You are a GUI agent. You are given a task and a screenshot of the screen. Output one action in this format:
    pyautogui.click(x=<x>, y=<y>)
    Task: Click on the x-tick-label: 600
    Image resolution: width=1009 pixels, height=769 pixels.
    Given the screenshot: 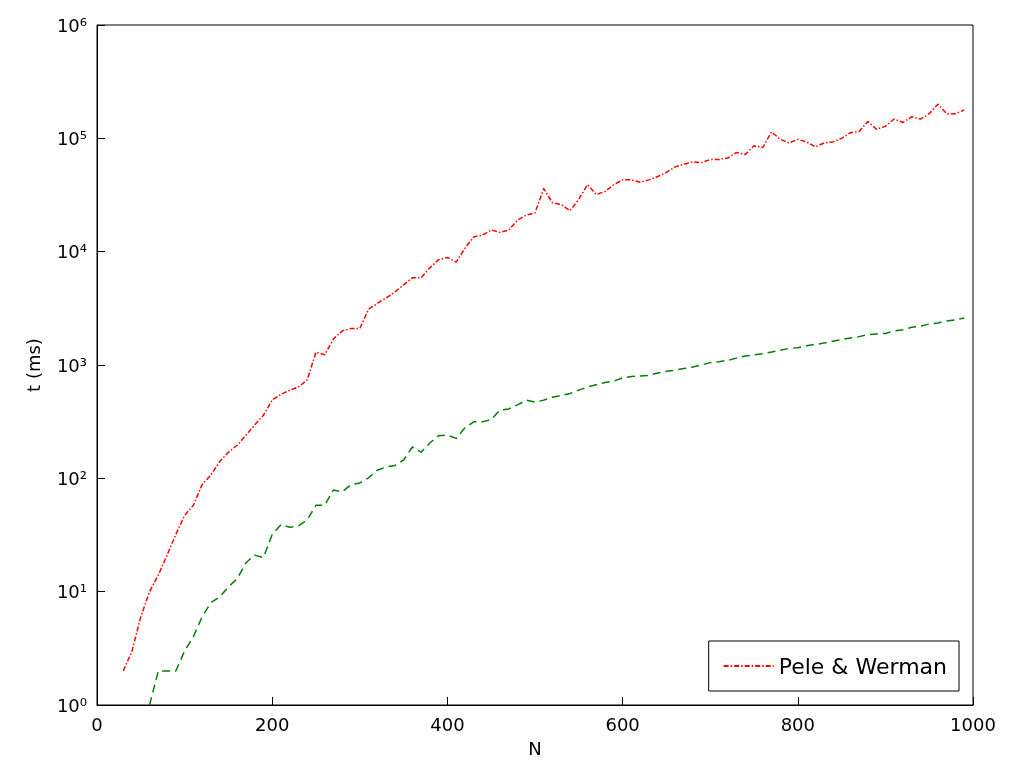 What is the action you would take?
    pyautogui.click(x=622, y=724)
    